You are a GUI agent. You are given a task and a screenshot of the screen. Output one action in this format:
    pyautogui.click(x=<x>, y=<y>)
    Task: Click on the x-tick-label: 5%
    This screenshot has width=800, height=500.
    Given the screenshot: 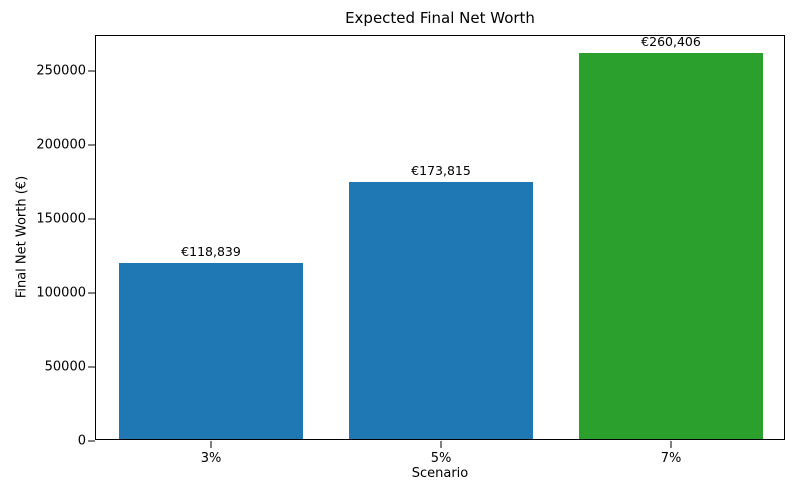 What is the action you would take?
    pyautogui.click(x=441, y=458)
    